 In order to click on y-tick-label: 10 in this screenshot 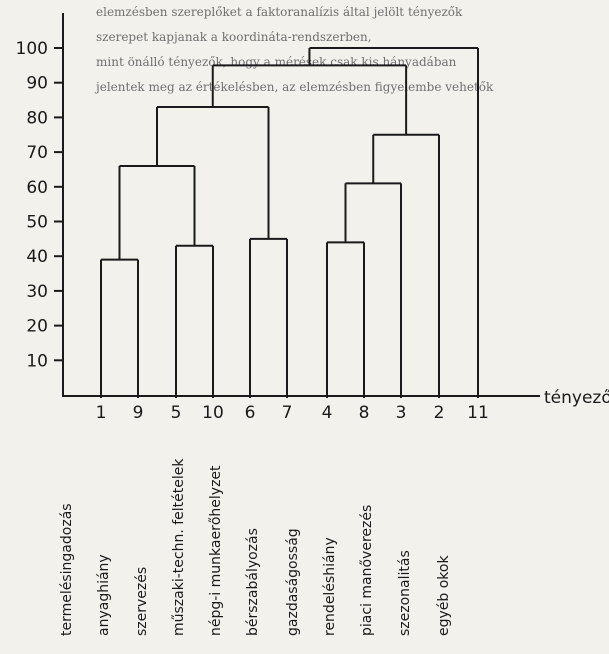, I will do `click(37, 361)`.